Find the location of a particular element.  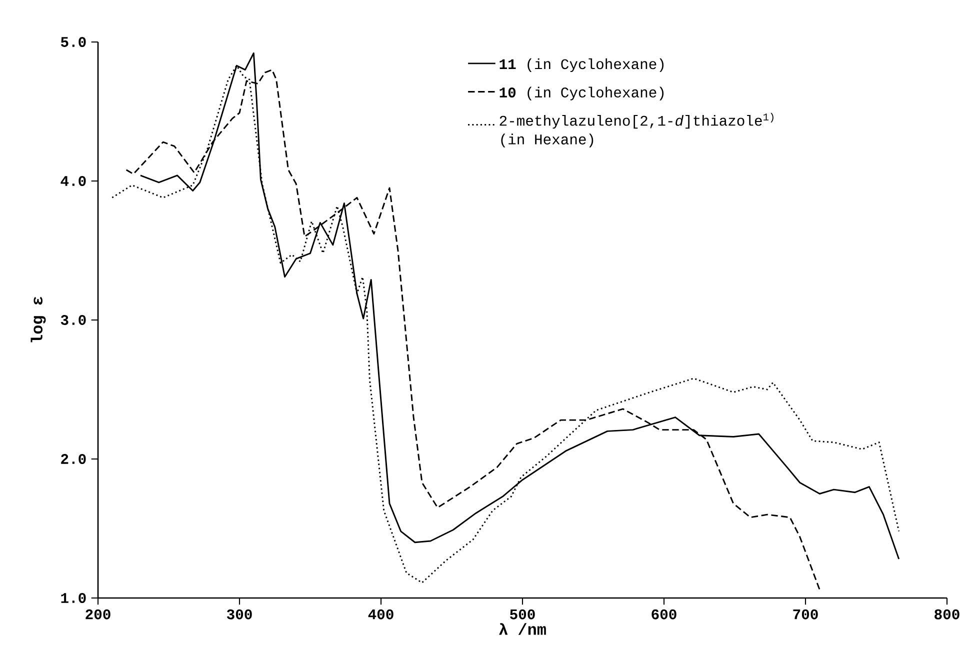

x-tick-label: 700 is located at coordinates (805, 614).